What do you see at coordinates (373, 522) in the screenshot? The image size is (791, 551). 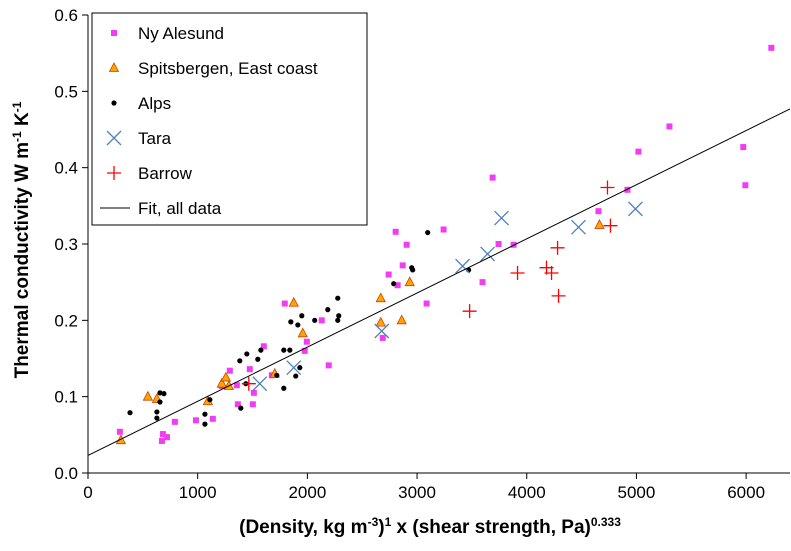 I see `superscript: -3` at bounding box center [373, 522].